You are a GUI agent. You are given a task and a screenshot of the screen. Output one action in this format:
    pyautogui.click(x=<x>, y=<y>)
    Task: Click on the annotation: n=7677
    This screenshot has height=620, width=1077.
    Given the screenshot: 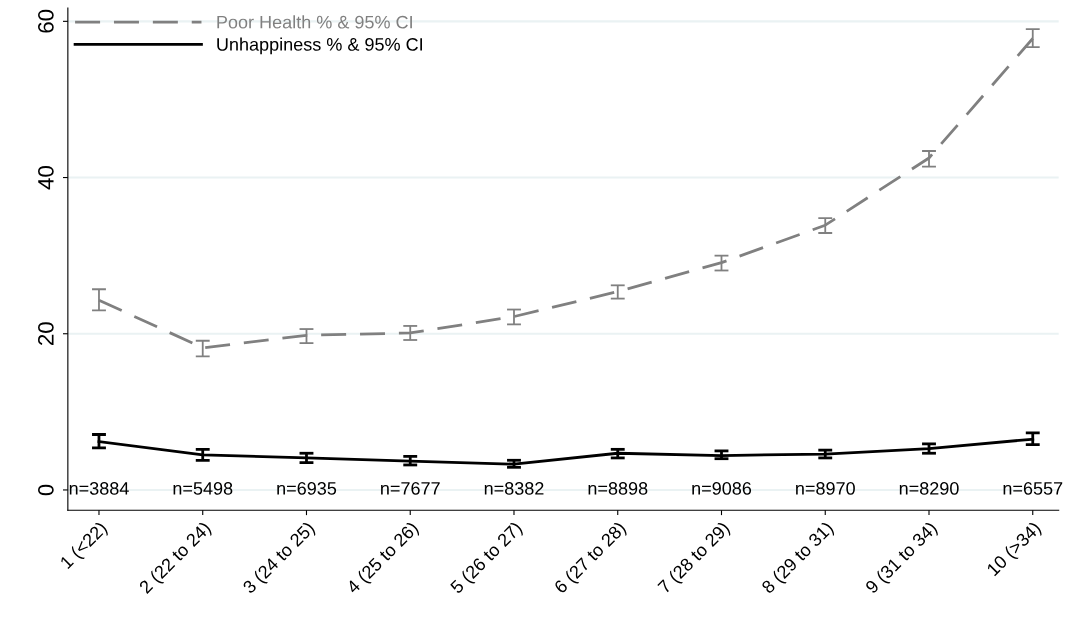 What is the action you would take?
    pyautogui.click(x=410, y=488)
    